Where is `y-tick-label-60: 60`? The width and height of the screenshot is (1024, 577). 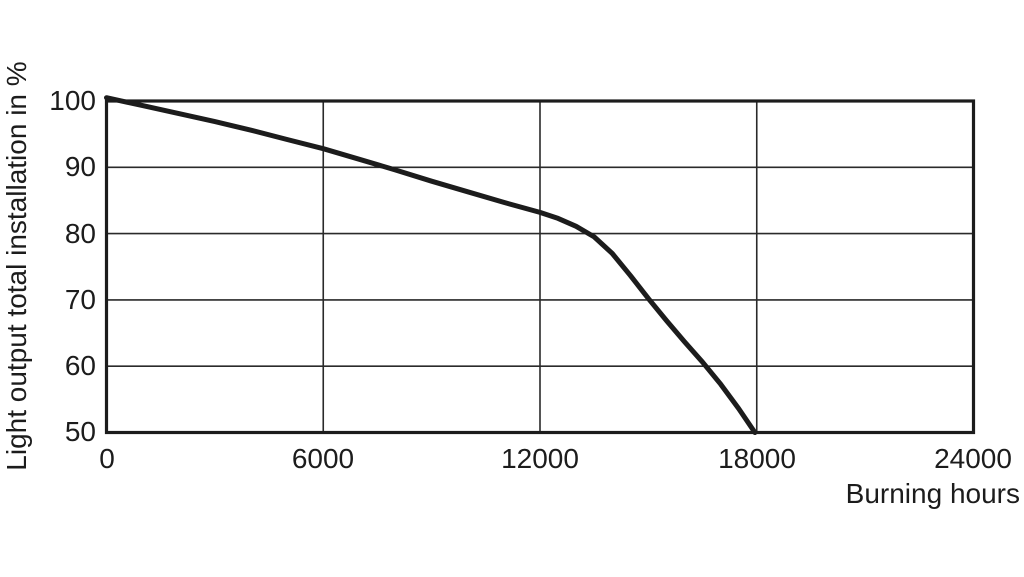 y-tick-label-60: 60 is located at coordinates (80, 365).